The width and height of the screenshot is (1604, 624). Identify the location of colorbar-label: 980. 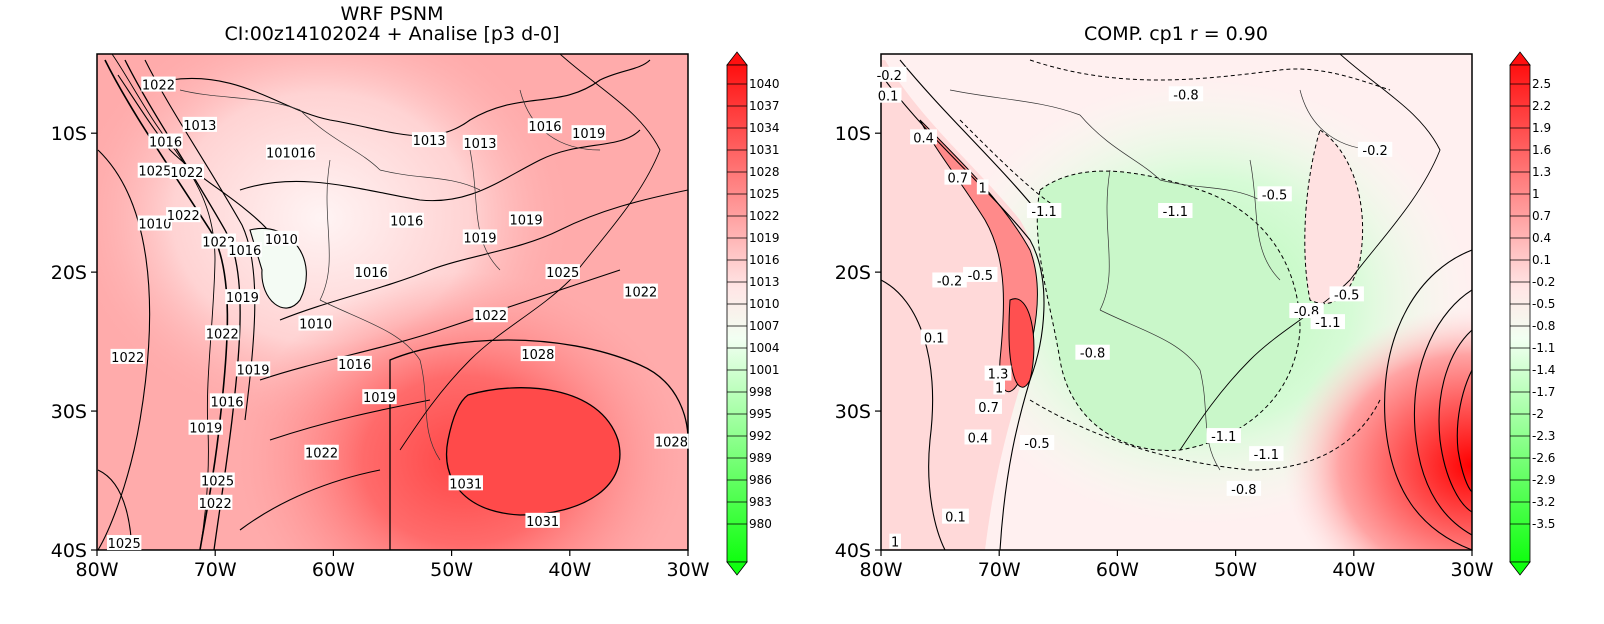
(760, 524).